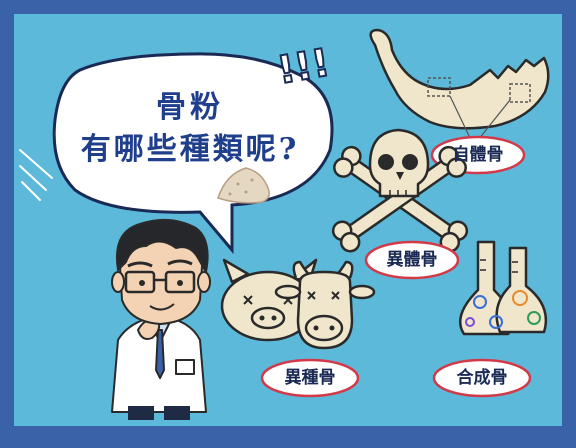  Describe the element at coordinates (36, 175) in the screenshot. I see `motion-lines` at that location.